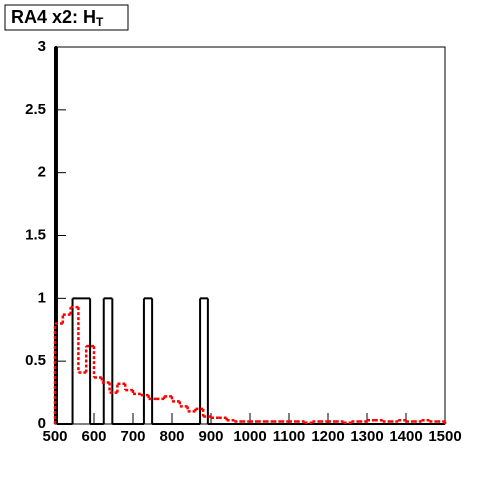 The width and height of the screenshot is (496, 477). I want to click on y-tick-label: 0, so click(42, 423).